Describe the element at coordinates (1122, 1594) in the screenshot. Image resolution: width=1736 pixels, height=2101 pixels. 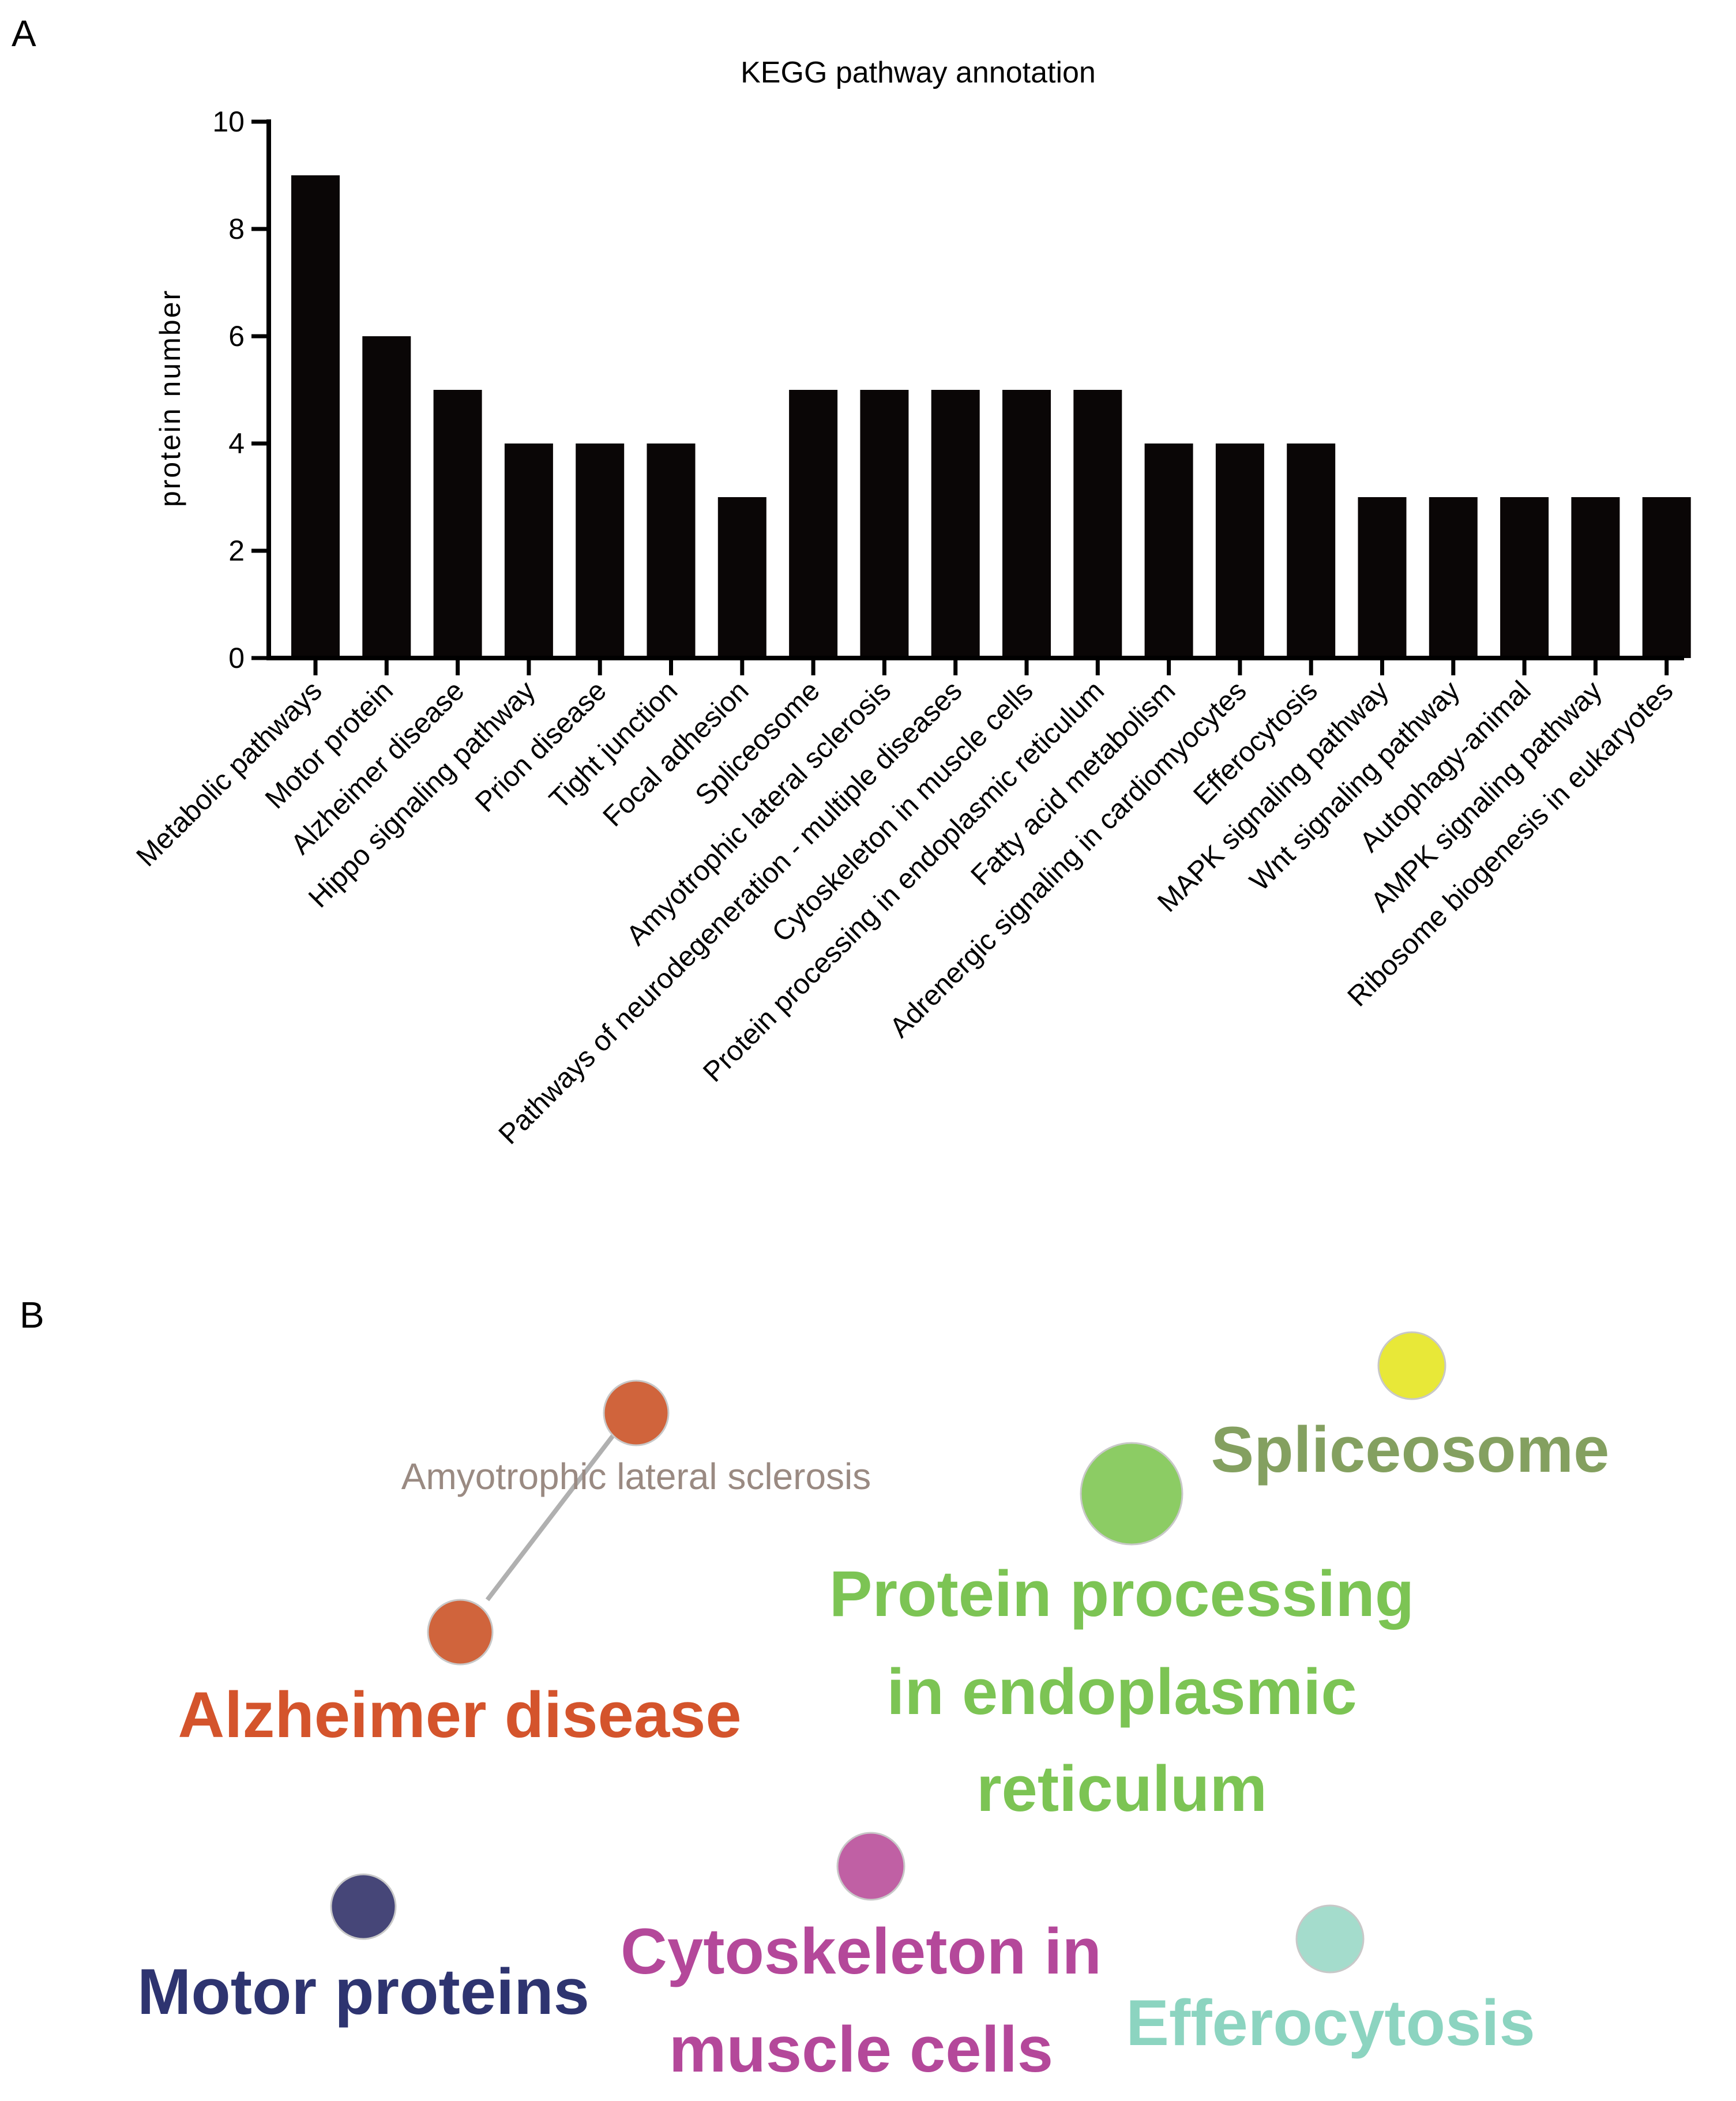
I see `label-protein-processing-line-1: Protein processing` at that location.